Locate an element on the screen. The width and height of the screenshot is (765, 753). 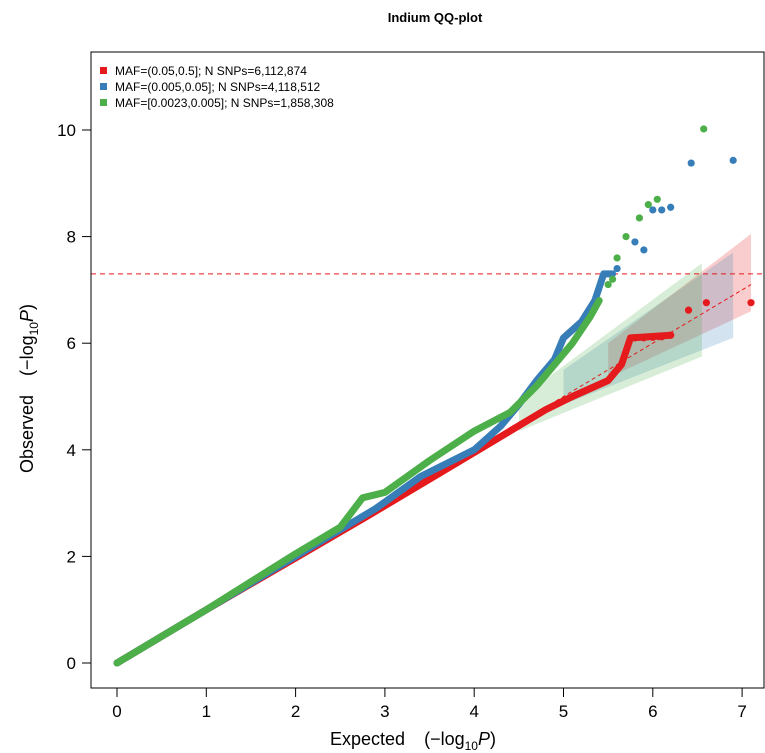
legend-label: MAF=[0.0023,0.005]; N SNPs=1,858,308 is located at coordinates (224, 103).